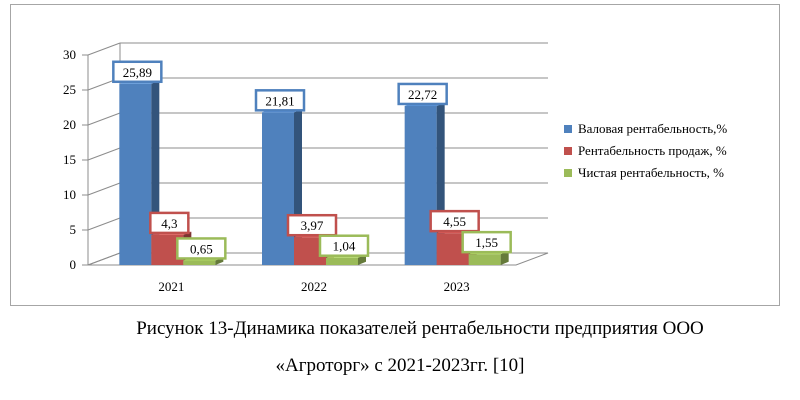  I want to click on data-label-text: 1,04, so click(344, 246).